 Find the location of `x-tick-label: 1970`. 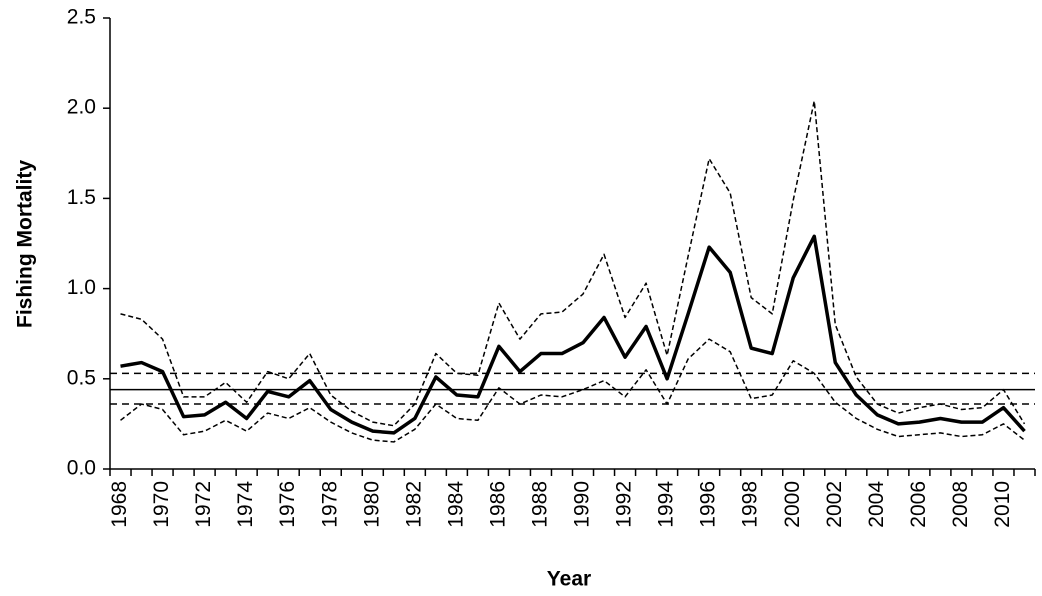

x-tick-label: 1970 is located at coordinates (161, 504).